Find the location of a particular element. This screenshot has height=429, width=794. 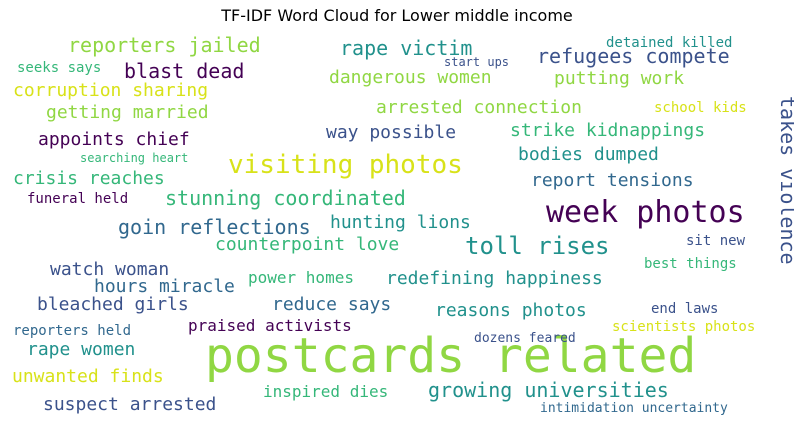

word-detained-killed: detained killed is located at coordinates (669, 43).